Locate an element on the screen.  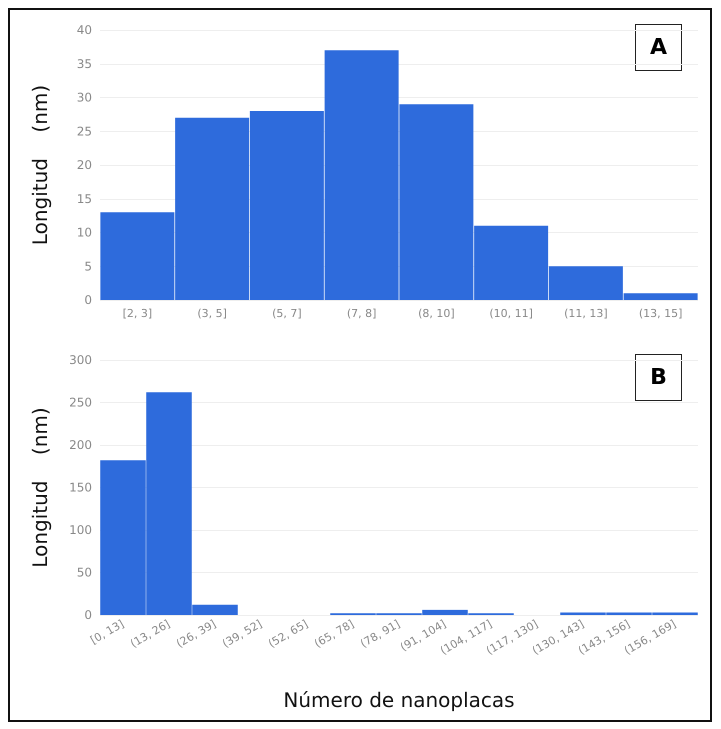
x-tick-label: [2, 3] is located at coordinates (137, 313).